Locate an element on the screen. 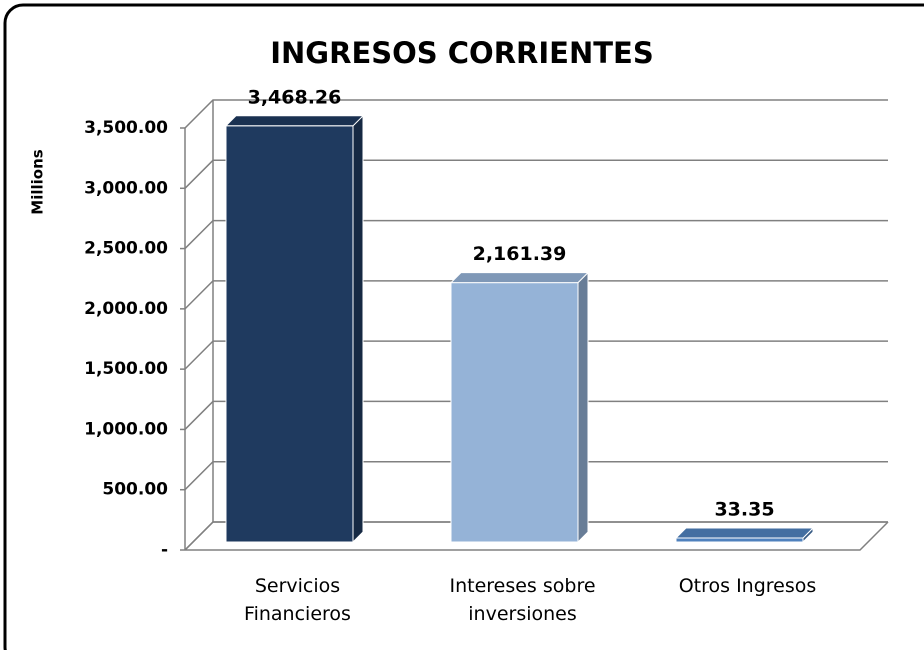  y-tick-label: 1,500.00 is located at coordinates (126, 369).